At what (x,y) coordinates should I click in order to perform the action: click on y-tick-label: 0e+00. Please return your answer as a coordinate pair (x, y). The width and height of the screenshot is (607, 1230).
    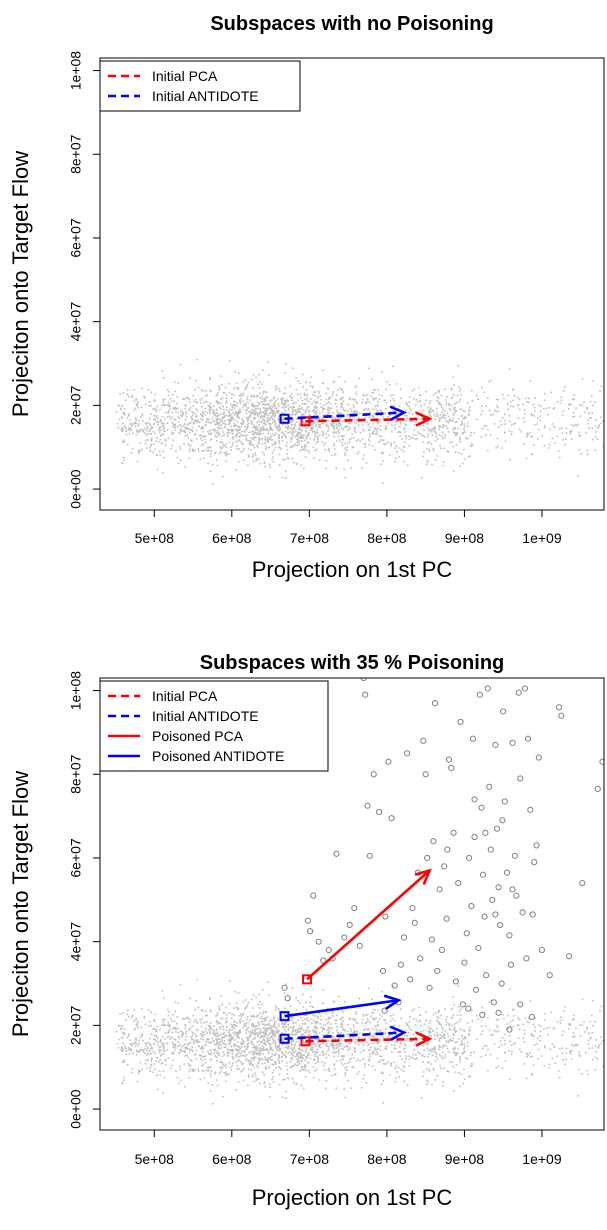
    Looking at the image, I should click on (76, 1109).